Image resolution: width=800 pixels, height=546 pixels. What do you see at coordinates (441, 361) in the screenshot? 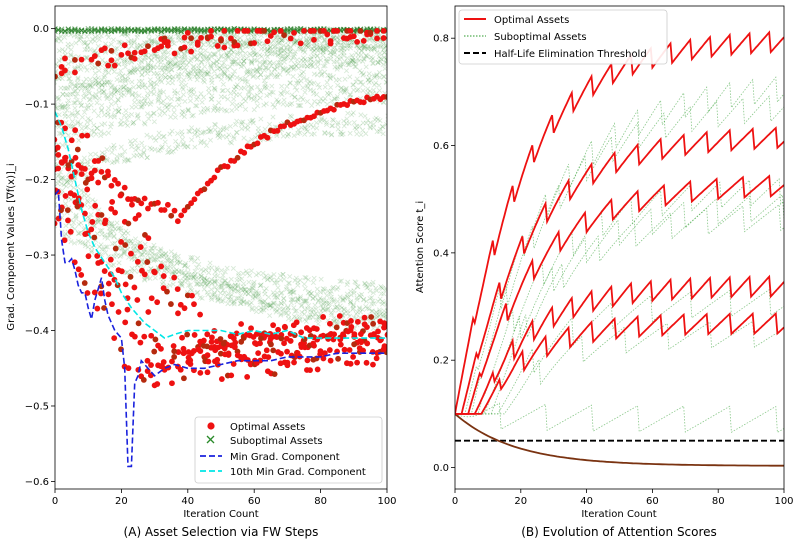
I see `y-tick-label: 0.2` at bounding box center [441, 361].